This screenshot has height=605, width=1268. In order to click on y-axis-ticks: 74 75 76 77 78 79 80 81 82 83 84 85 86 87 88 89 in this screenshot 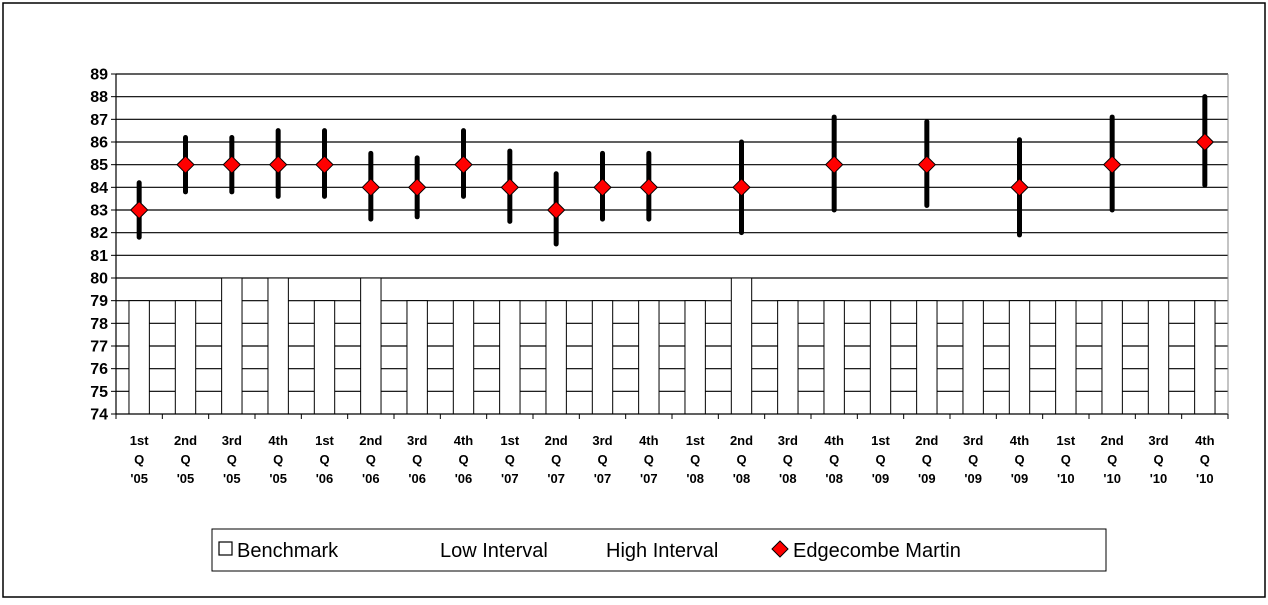, I will do `click(99, 245)`.